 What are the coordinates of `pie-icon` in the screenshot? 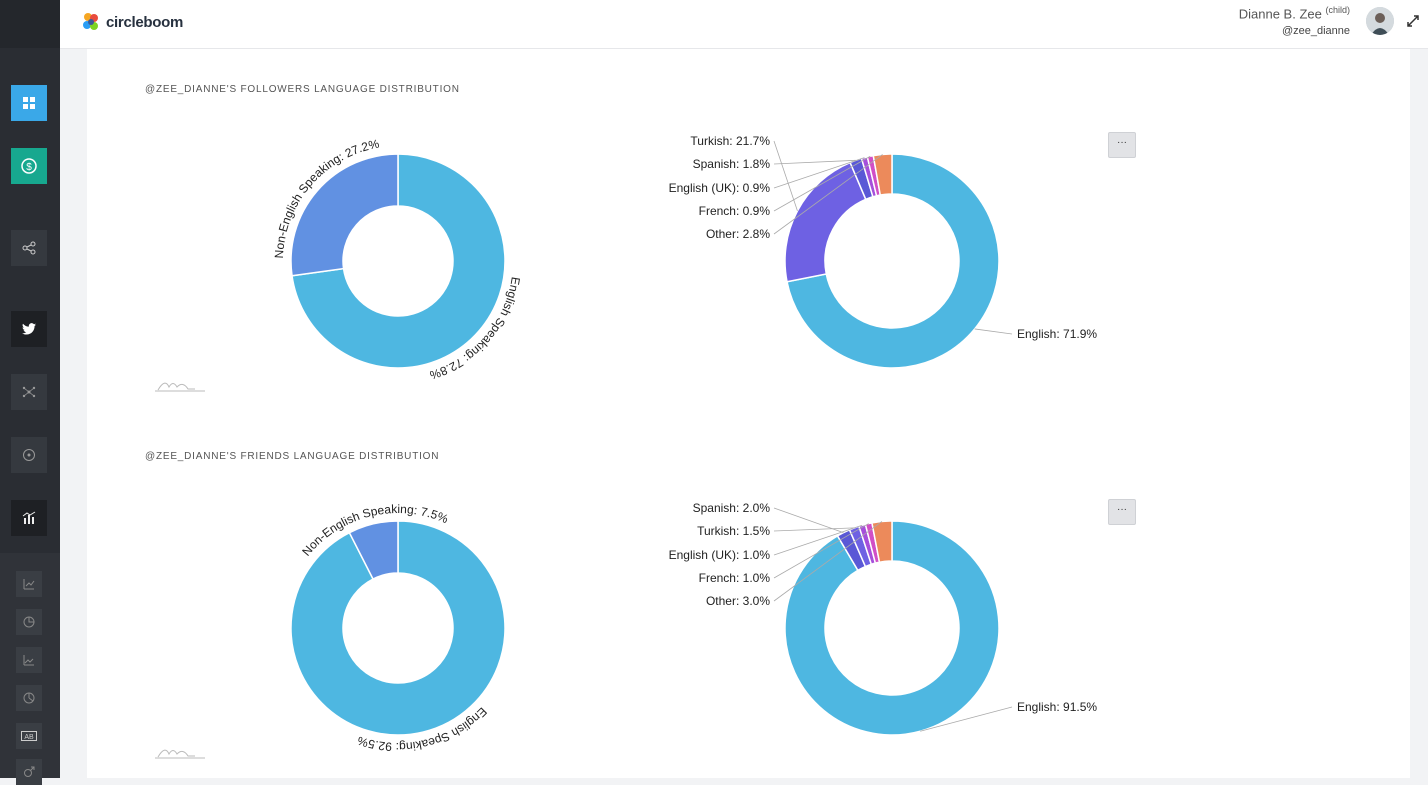 It's located at (29, 698).